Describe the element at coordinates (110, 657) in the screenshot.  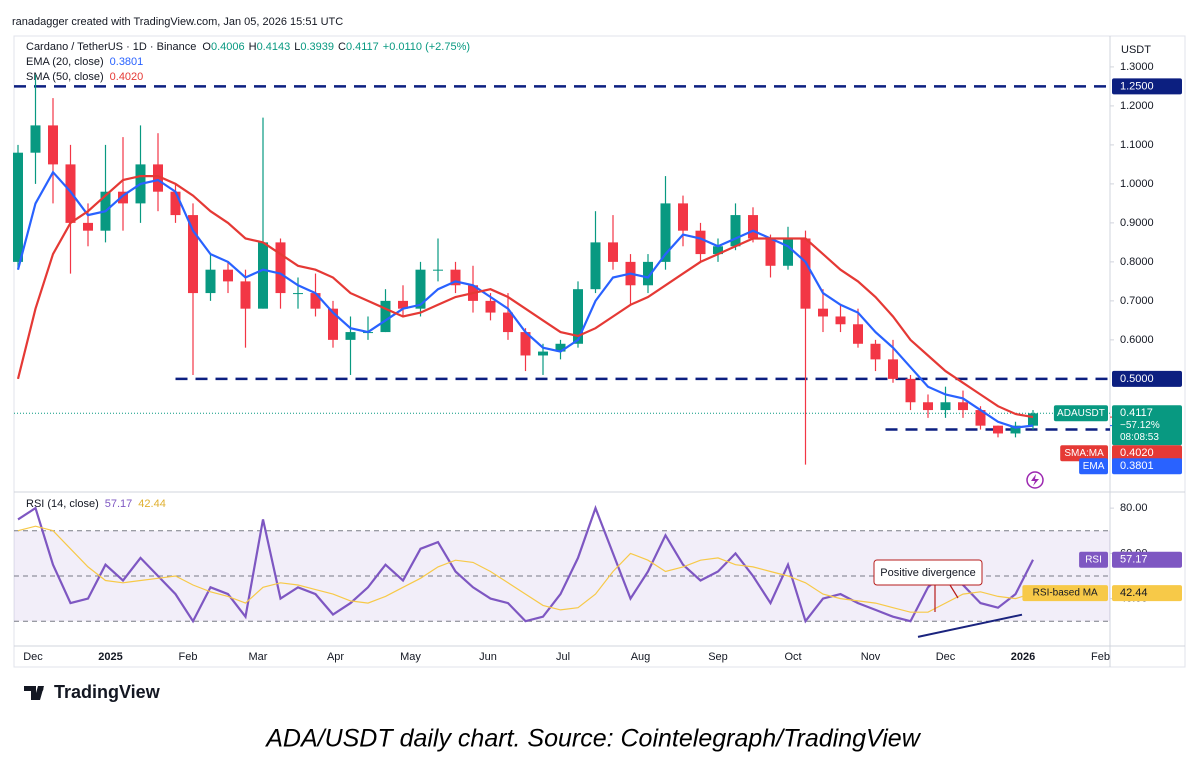
I see `x-tick-label: 2025` at that location.